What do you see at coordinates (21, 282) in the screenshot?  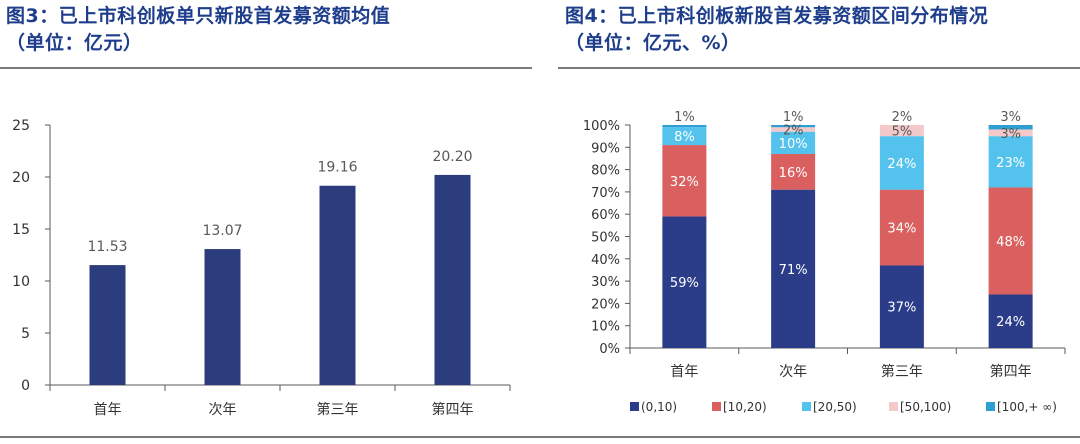 I see `y-tick-label: 10` at bounding box center [21, 282].